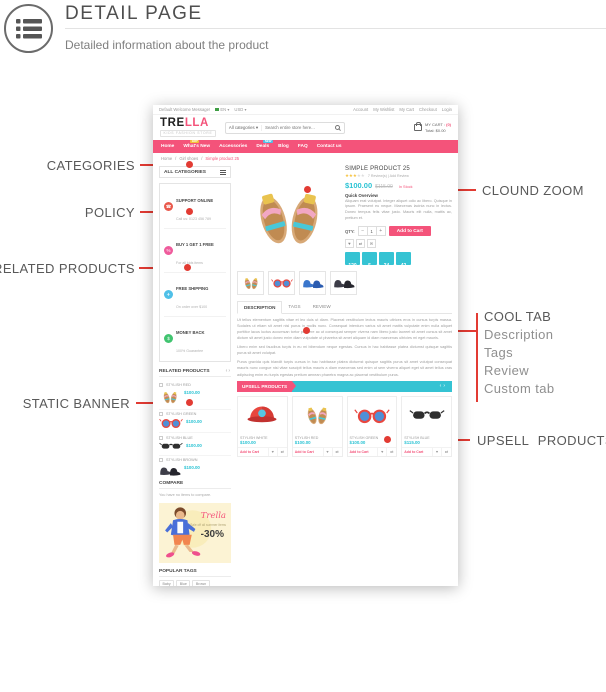 Image resolution: width=606 pixels, height=692 pixels. What do you see at coordinates (168, 146) in the screenshot?
I see `nav-item-home: Home` at bounding box center [168, 146].